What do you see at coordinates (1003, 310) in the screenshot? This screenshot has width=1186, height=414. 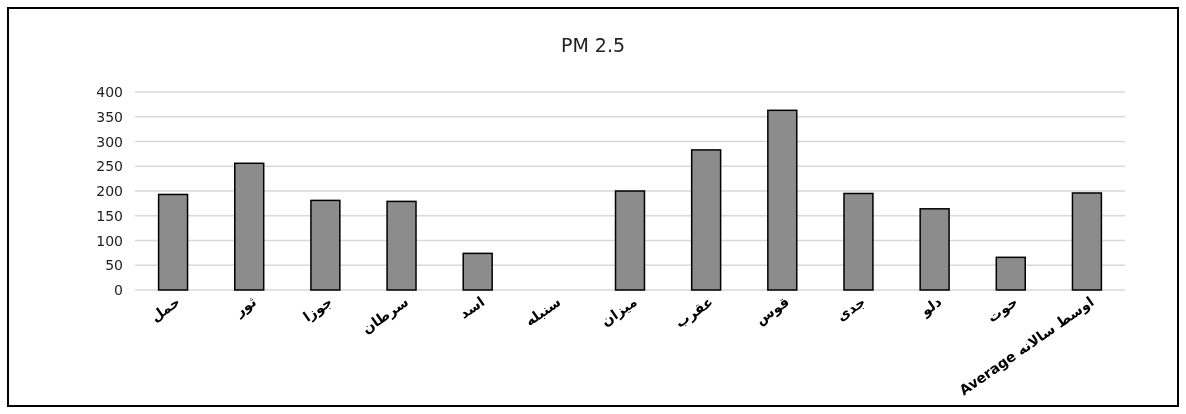 I see `x-tick-label: حوت` at bounding box center [1003, 310].